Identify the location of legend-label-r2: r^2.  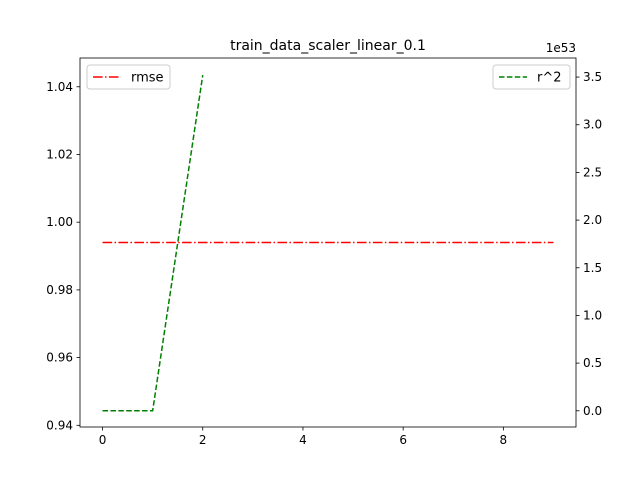
(549, 78).